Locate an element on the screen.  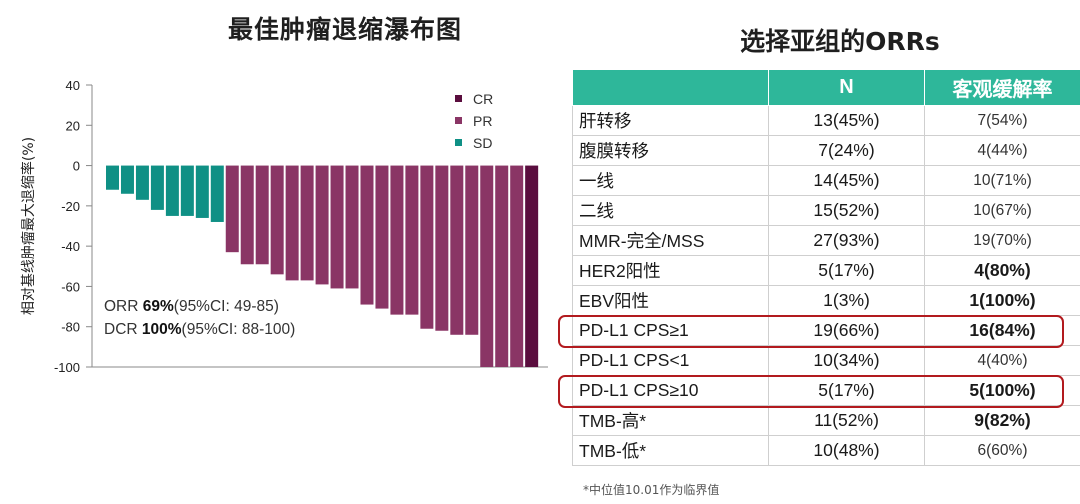
subgroup-label: EBV阳性 is located at coordinates (670, 300).